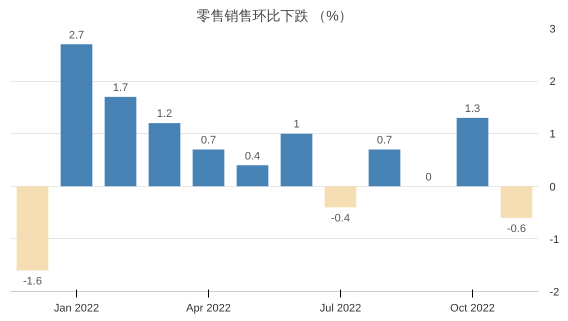  What do you see at coordinates (553, 30) in the screenshot?
I see `y-tick-label: 3` at bounding box center [553, 30].